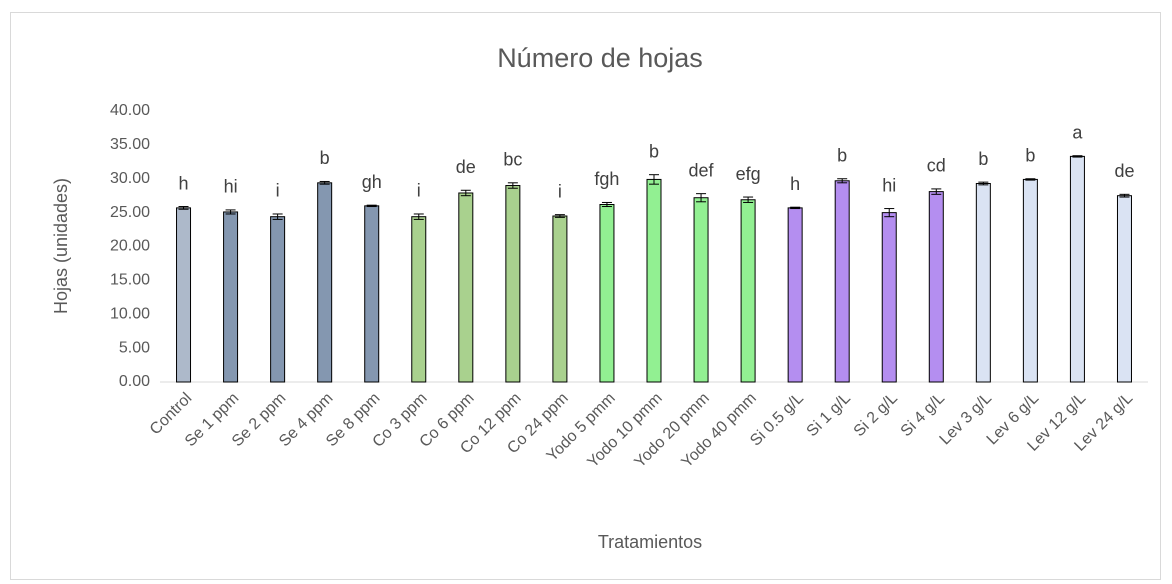 The height and width of the screenshot is (584, 1172). Describe the element at coordinates (134, 381) in the screenshot. I see `y-tick-label: 0.00` at that location.